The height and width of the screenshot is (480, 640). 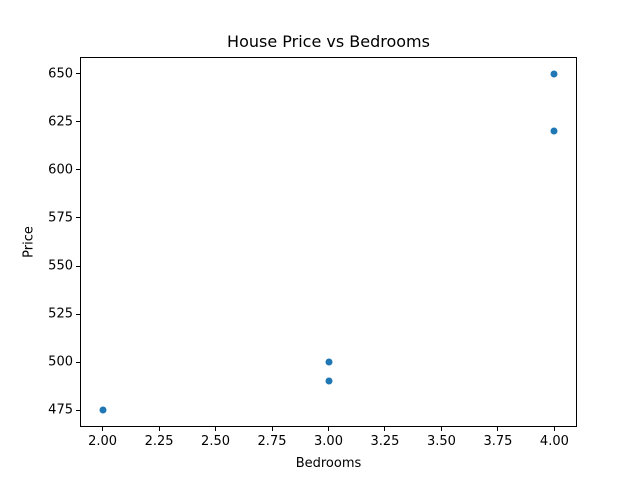 I want to click on x-tick-label: 3.50, so click(x=441, y=441).